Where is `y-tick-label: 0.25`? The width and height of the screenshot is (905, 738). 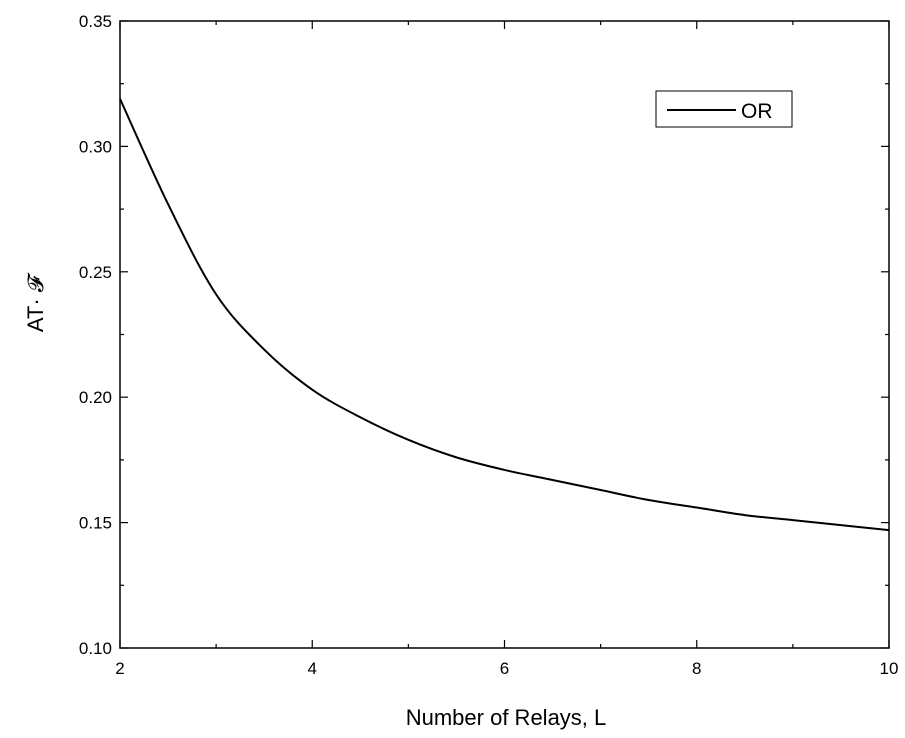 y-tick-label: 0.25 is located at coordinates (95, 272).